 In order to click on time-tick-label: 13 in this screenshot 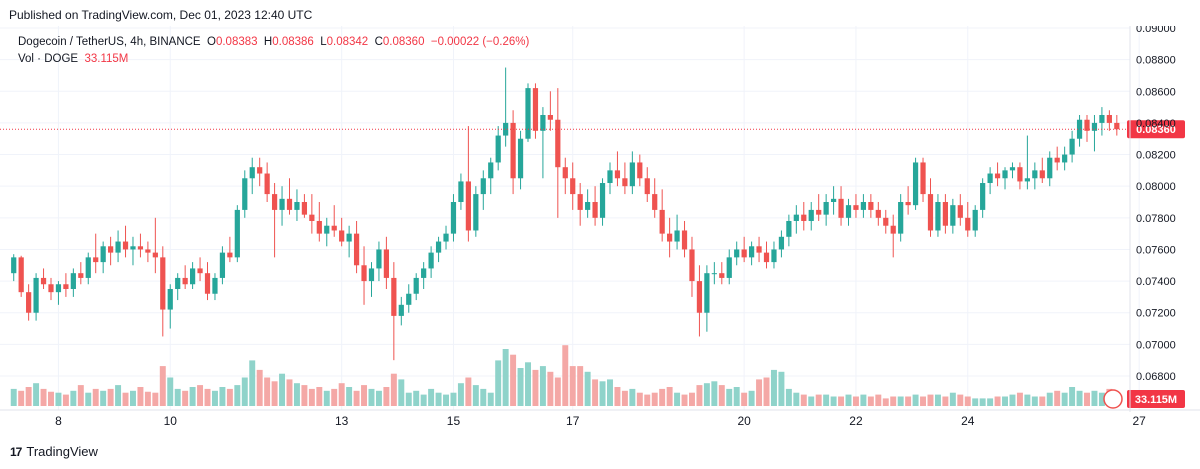, I will do `click(342, 421)`.